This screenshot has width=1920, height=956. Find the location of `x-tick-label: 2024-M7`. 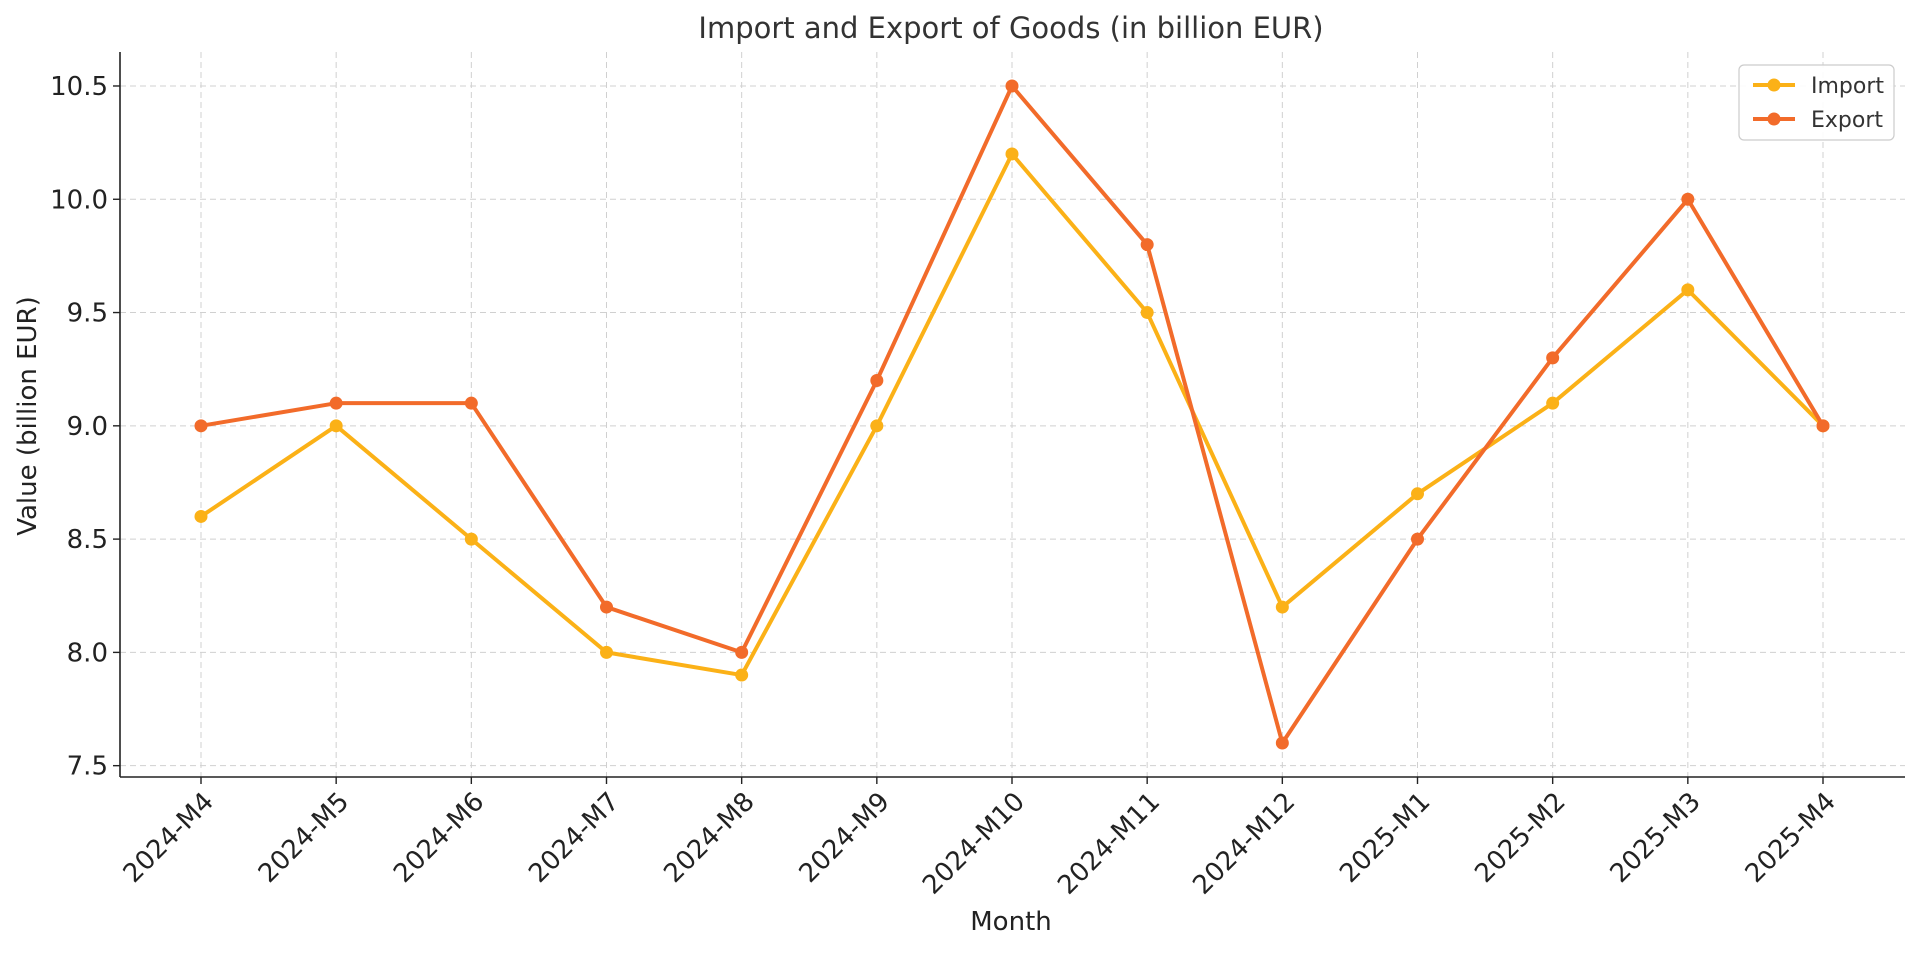

x-tick-label: 2024-M7 is located at coordinates (574, 838).